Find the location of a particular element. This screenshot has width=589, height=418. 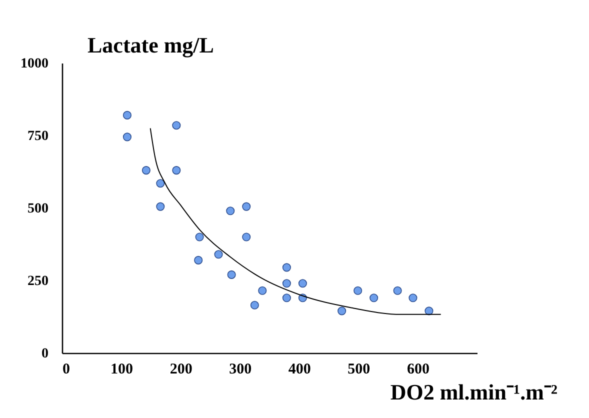

x-tick-label: 100 is located at coordinates (122, 370).